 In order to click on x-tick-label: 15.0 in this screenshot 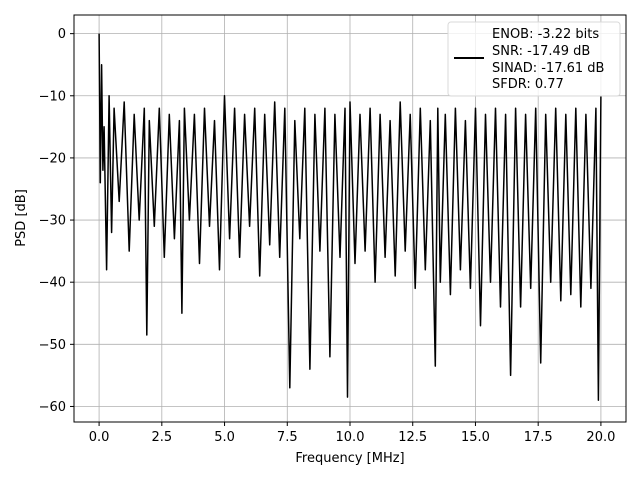, I will do `click(475, 437)`.